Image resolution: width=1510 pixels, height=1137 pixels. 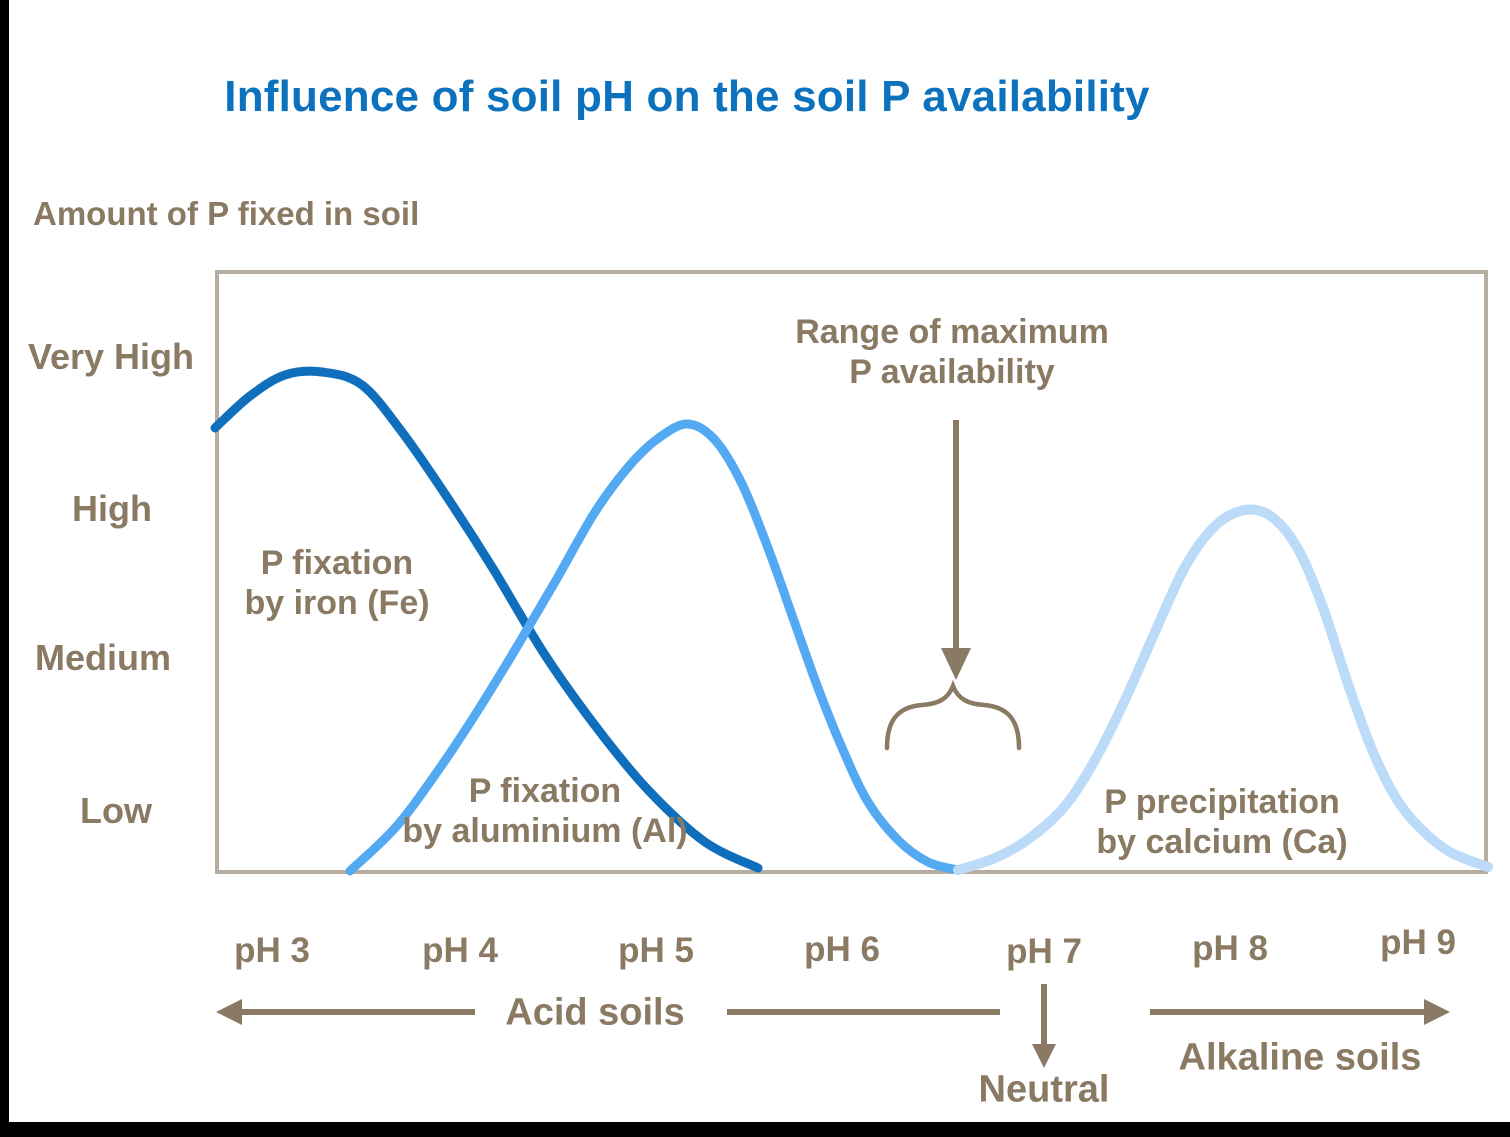 I want to click on x-tick-ph-6: pH 6, so click(x=842, y=949).